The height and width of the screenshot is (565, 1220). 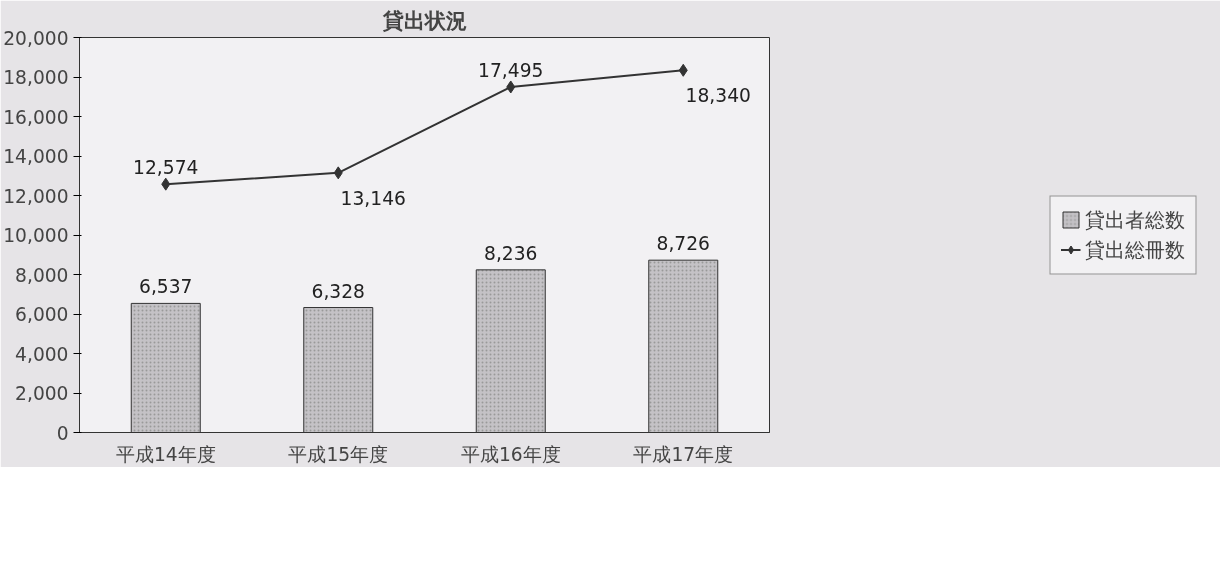 I want to click on x-tick-label: 平成14年度, so click(x=165, y=454).